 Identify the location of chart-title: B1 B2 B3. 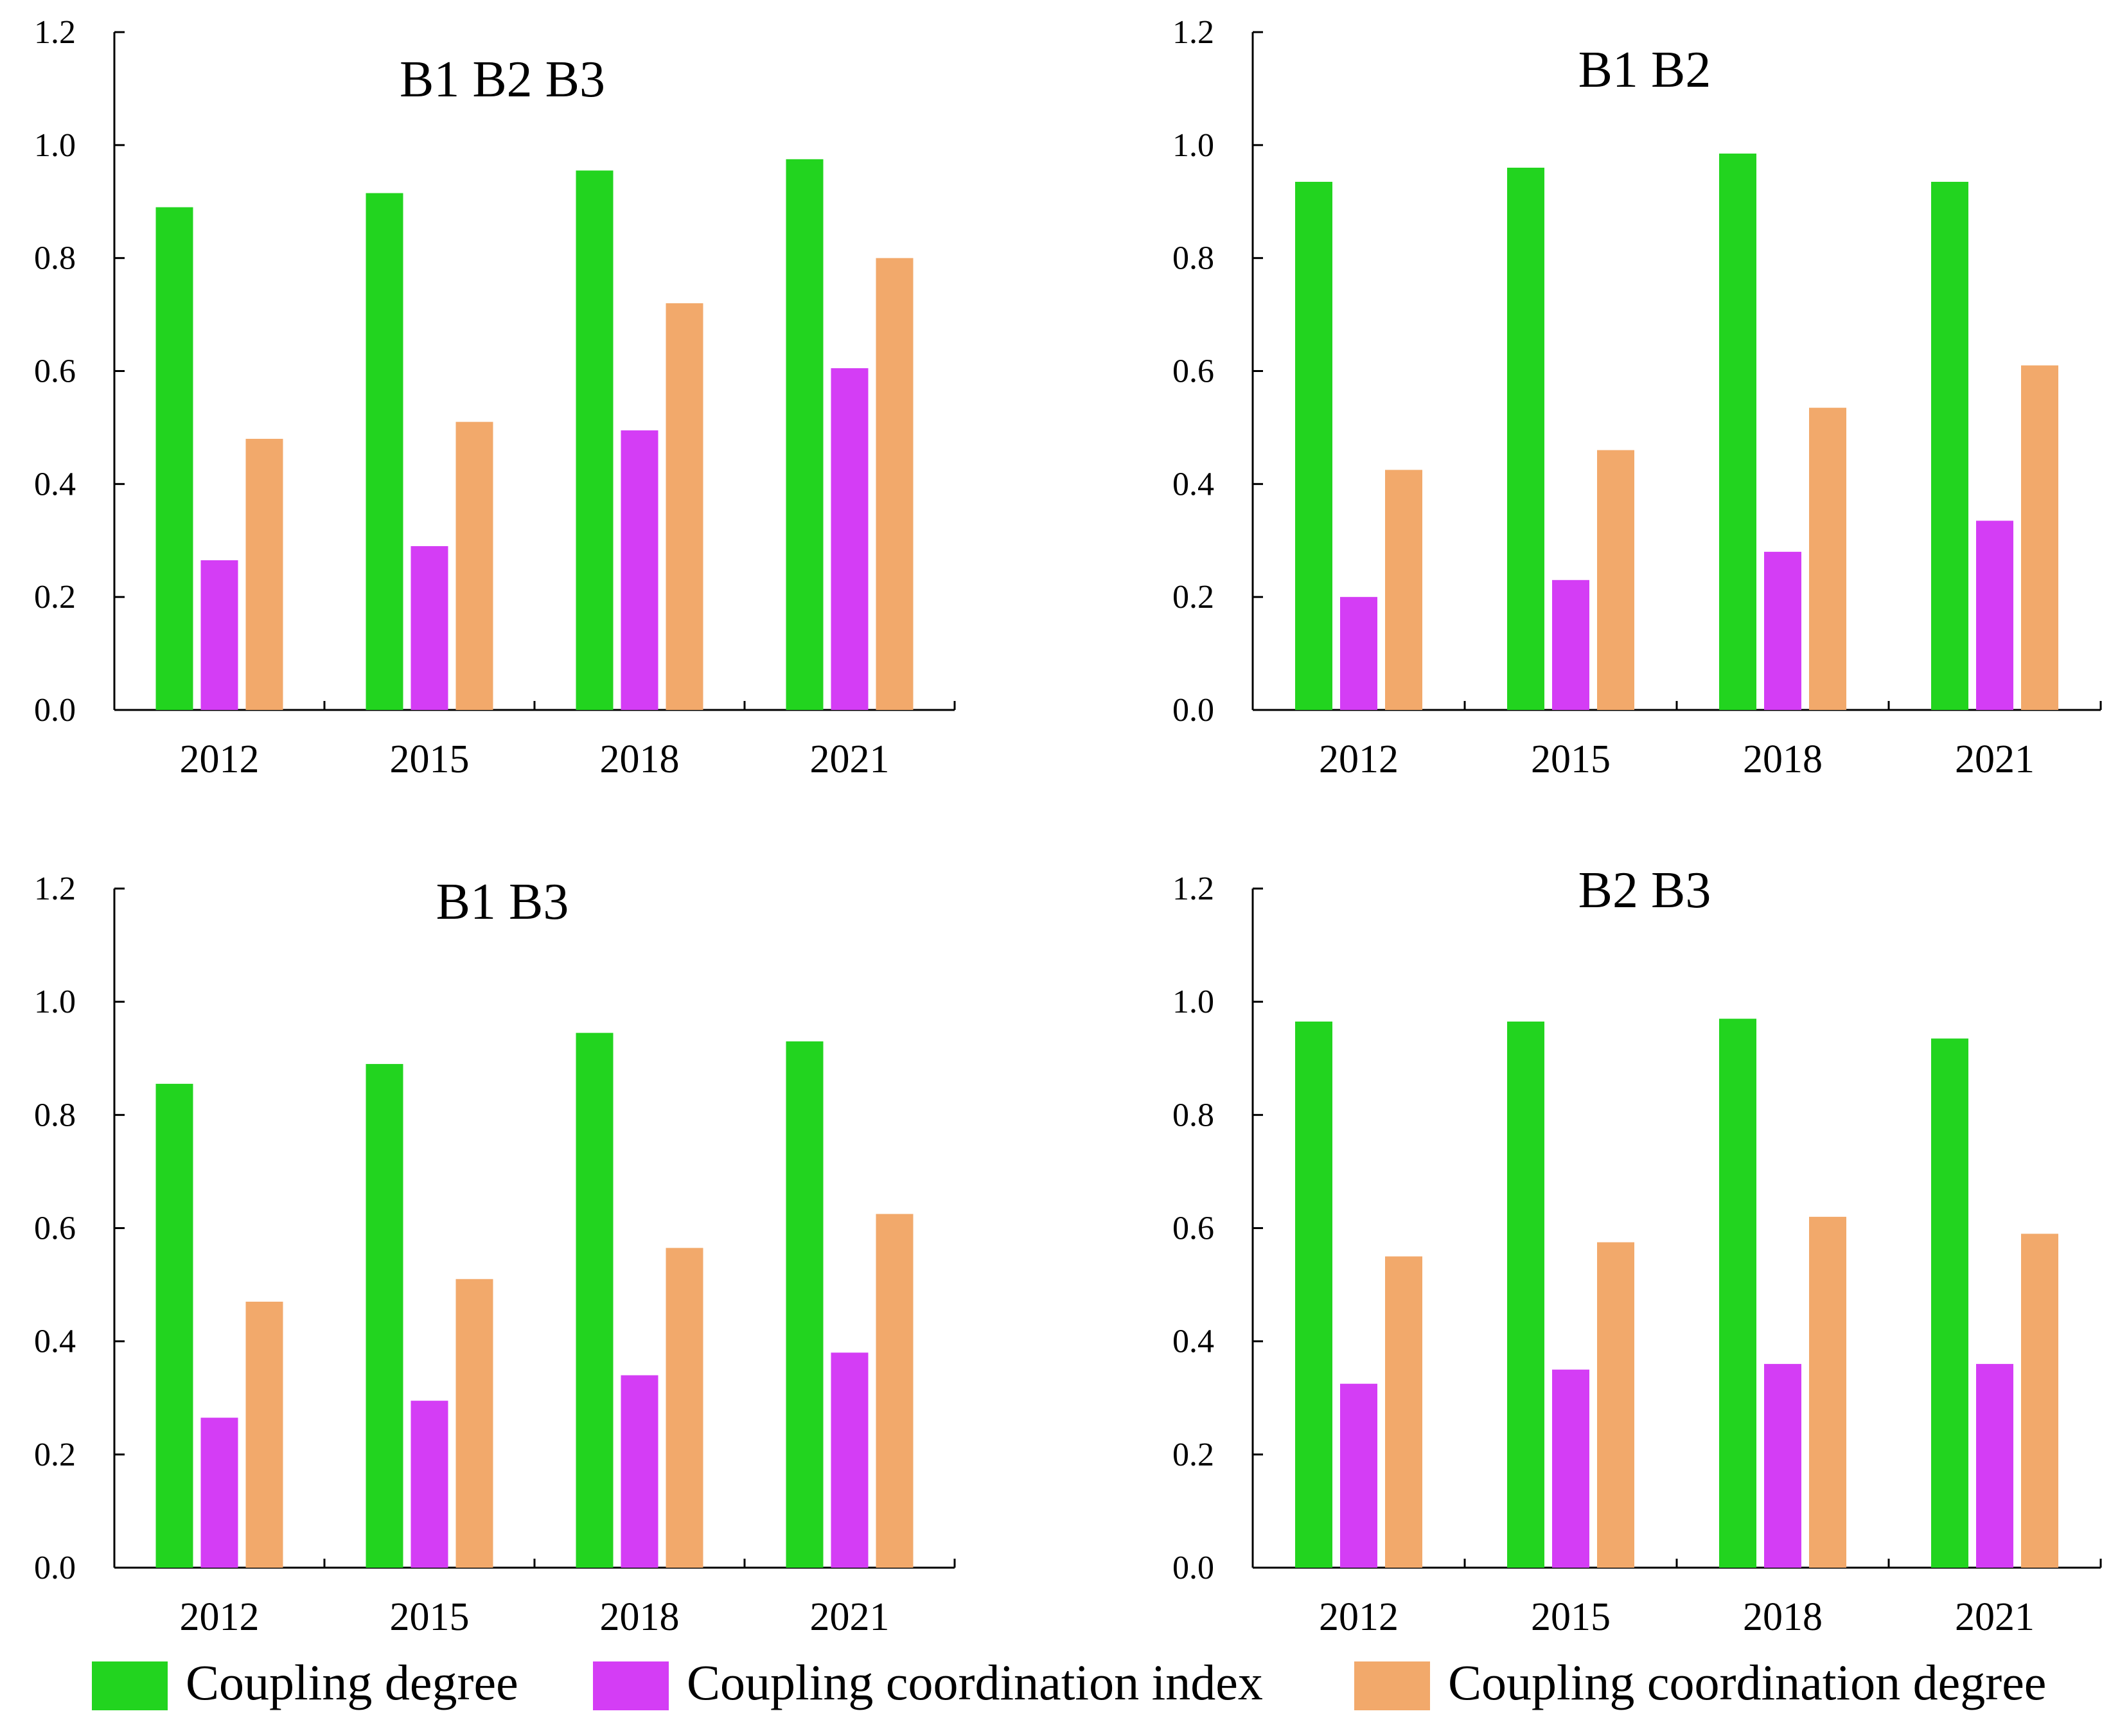
(502, 79).